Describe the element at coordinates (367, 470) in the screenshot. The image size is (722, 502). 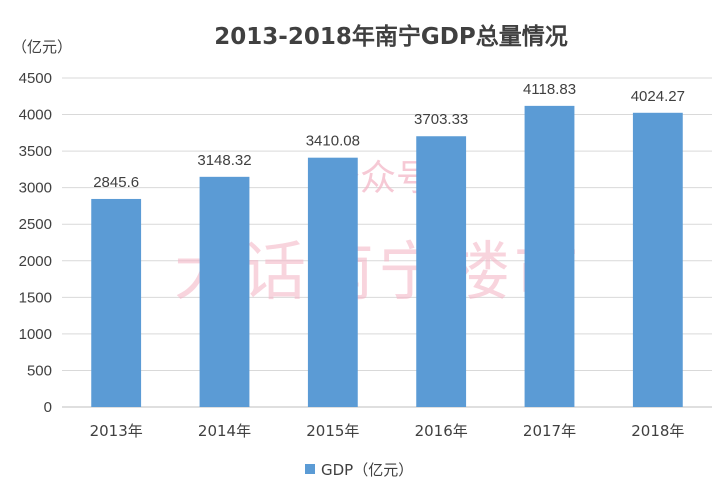
I see `legend-label: GDP（亿元）` at that location.